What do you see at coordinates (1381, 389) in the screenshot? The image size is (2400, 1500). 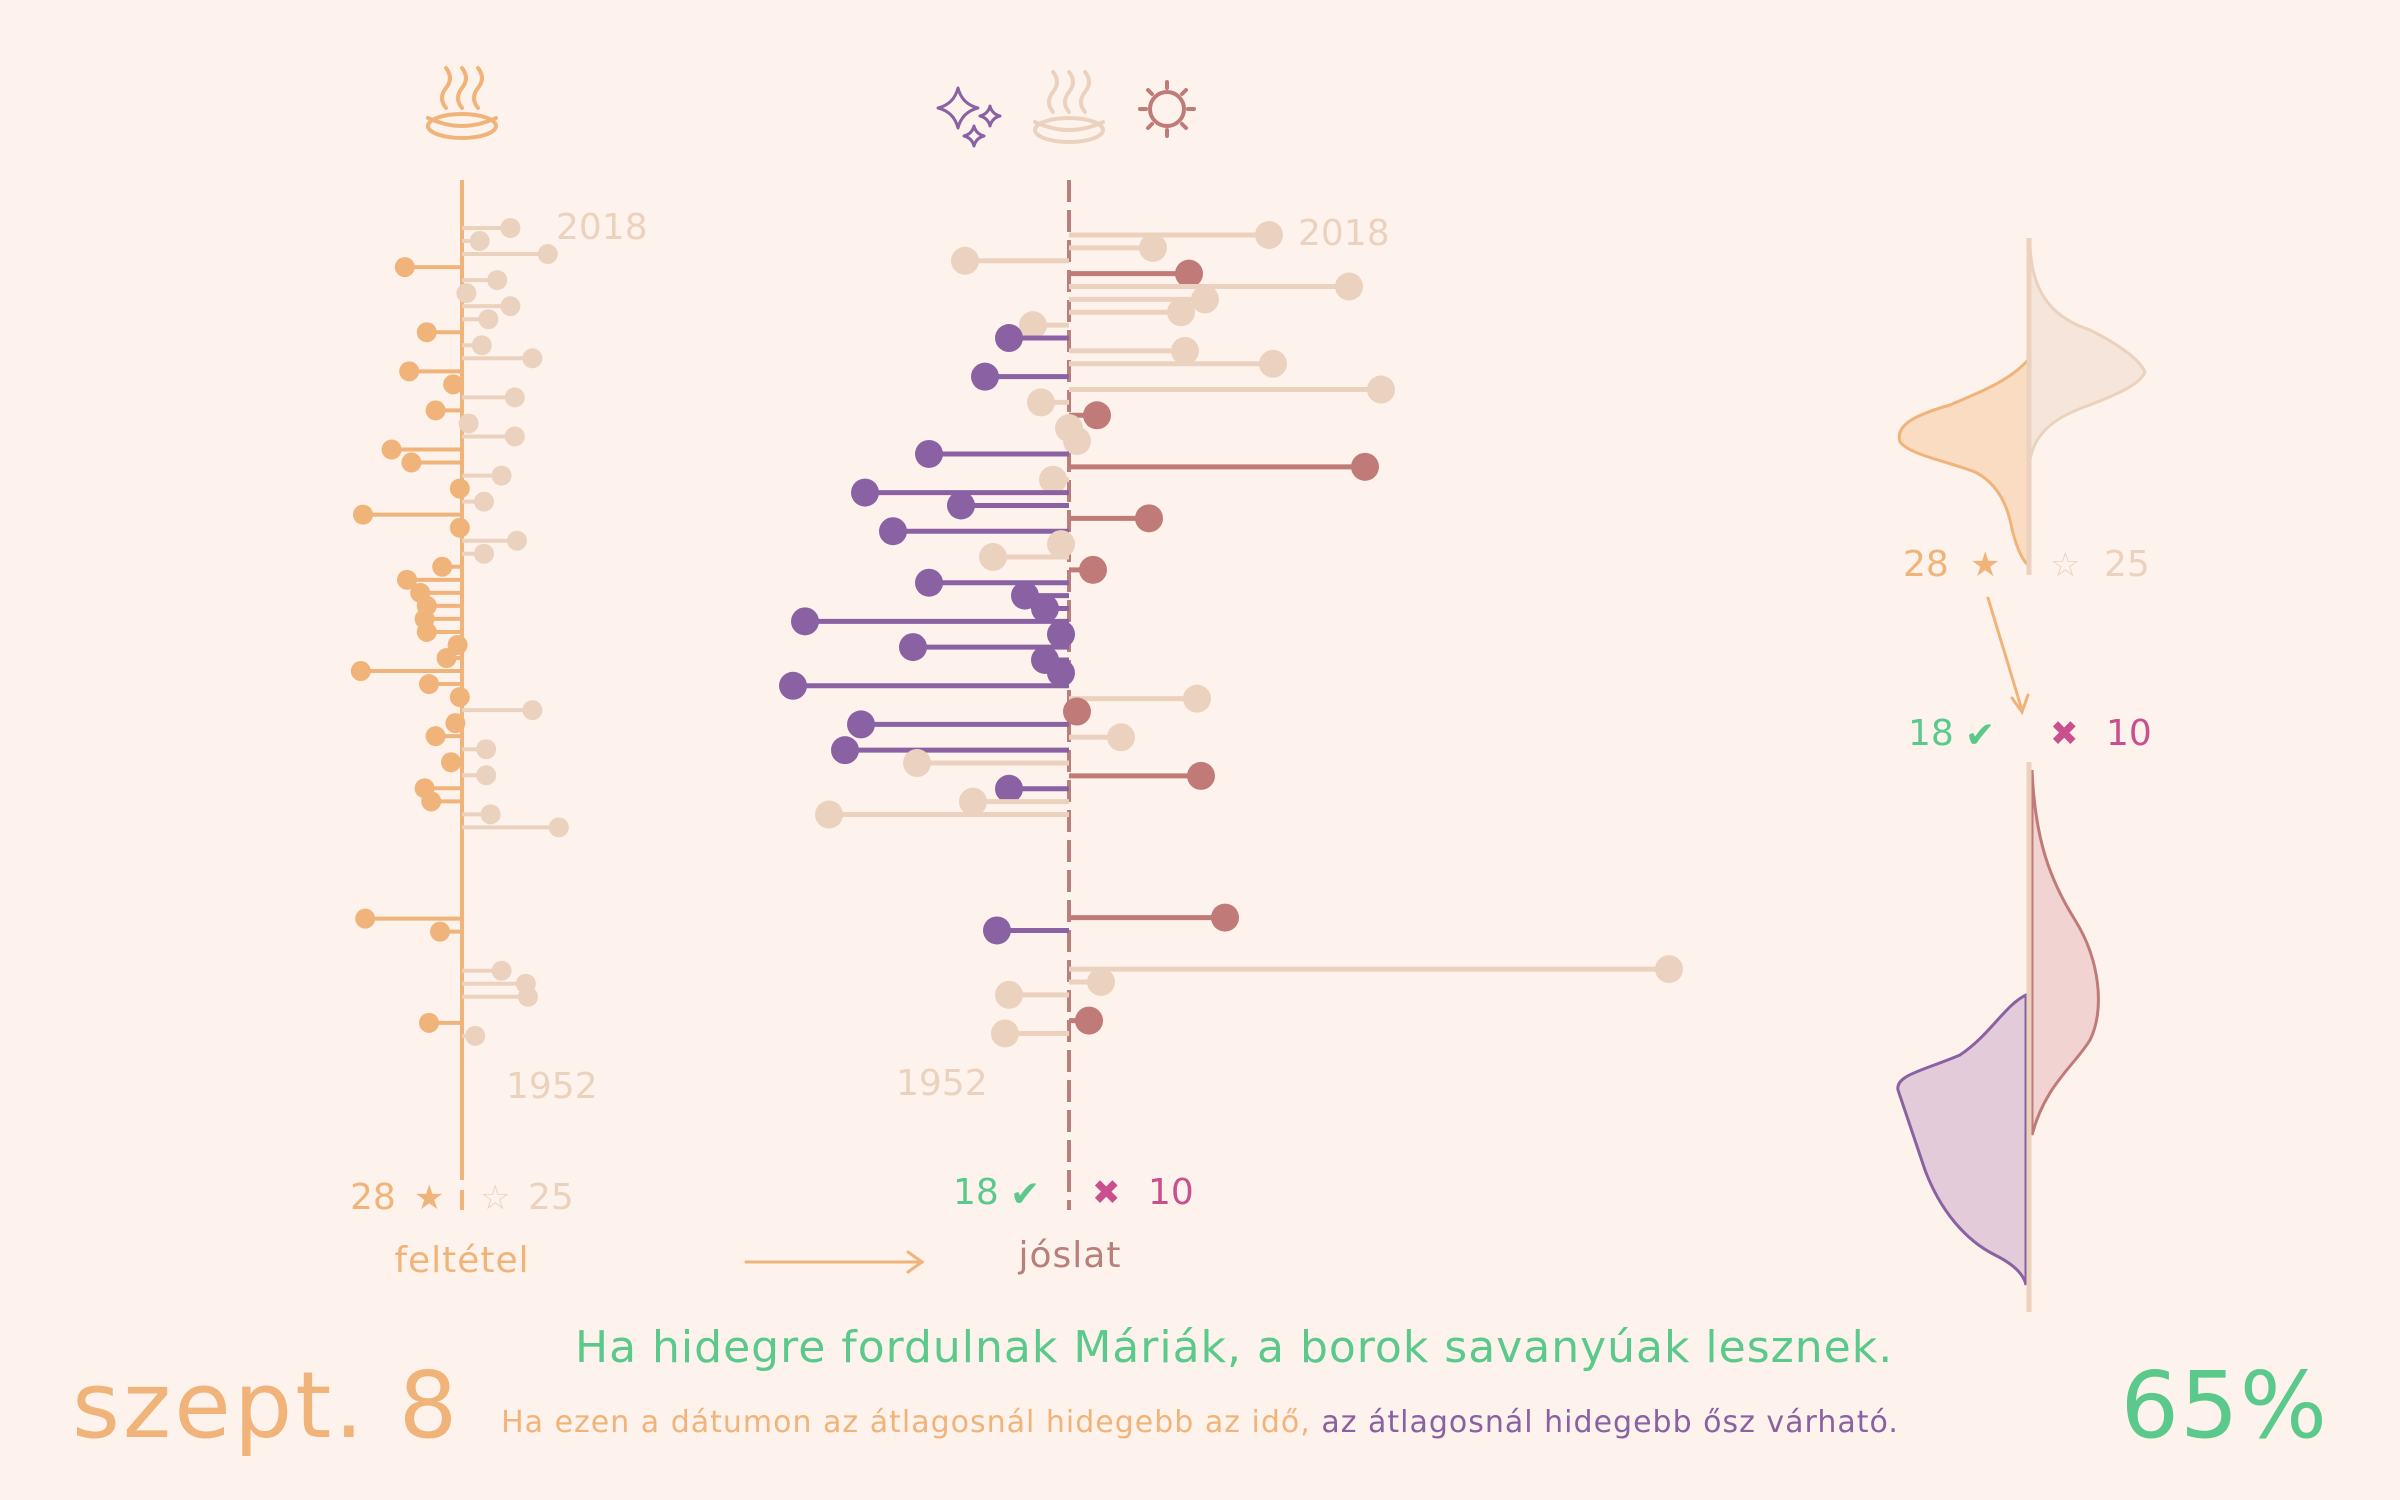 I see `prediction-2006-point` at bounding box center [1381, 389].